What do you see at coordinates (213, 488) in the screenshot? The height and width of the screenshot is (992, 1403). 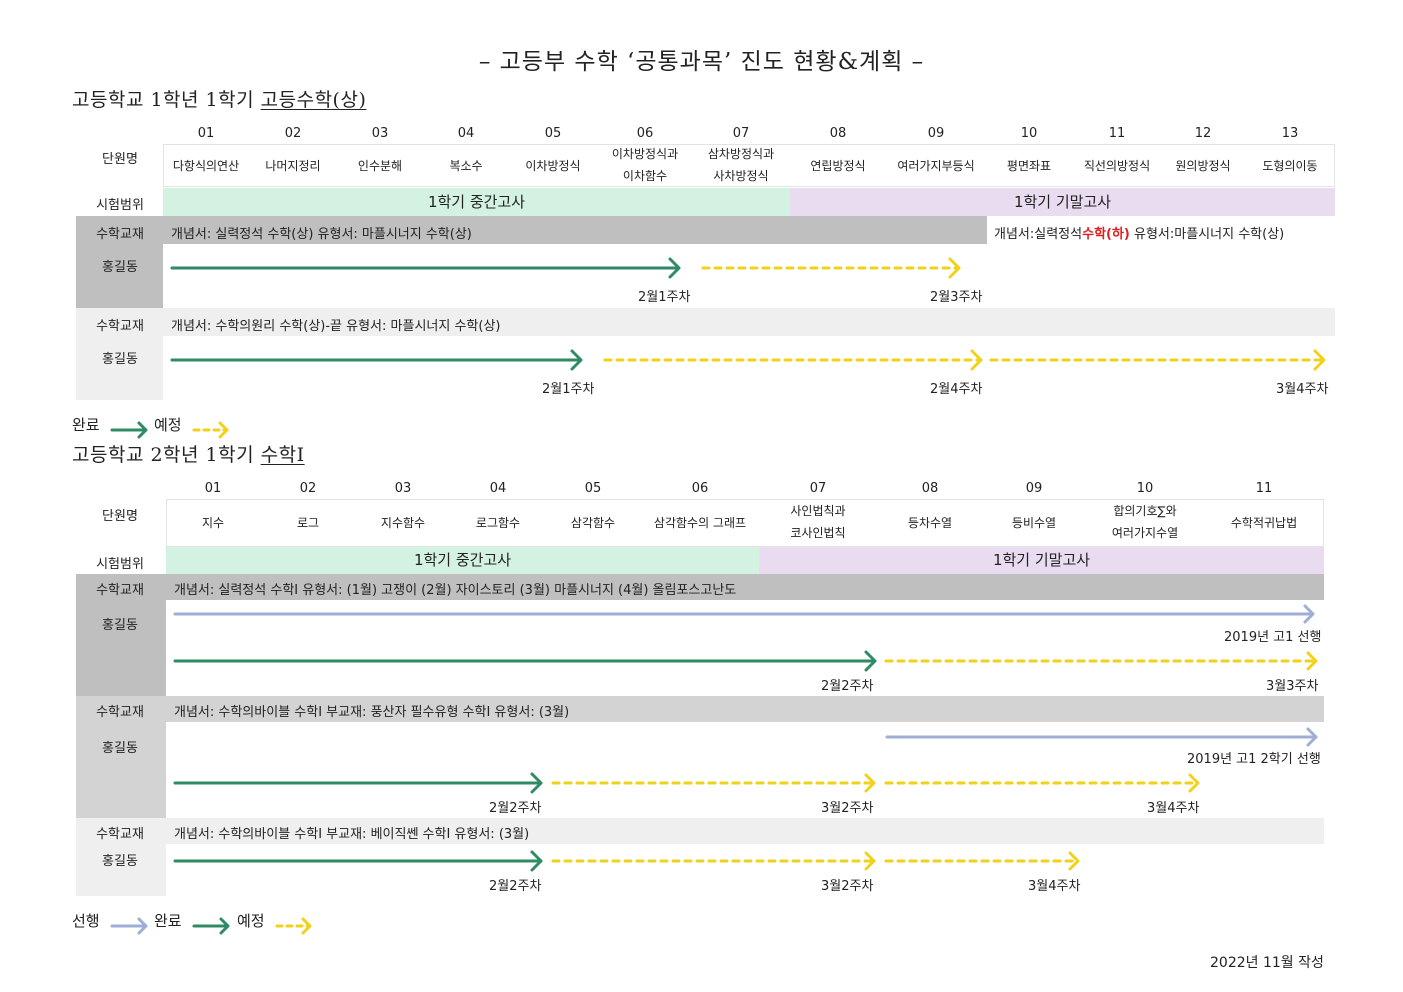 I see `t2-num: 01` at bounding box center [213, 488].